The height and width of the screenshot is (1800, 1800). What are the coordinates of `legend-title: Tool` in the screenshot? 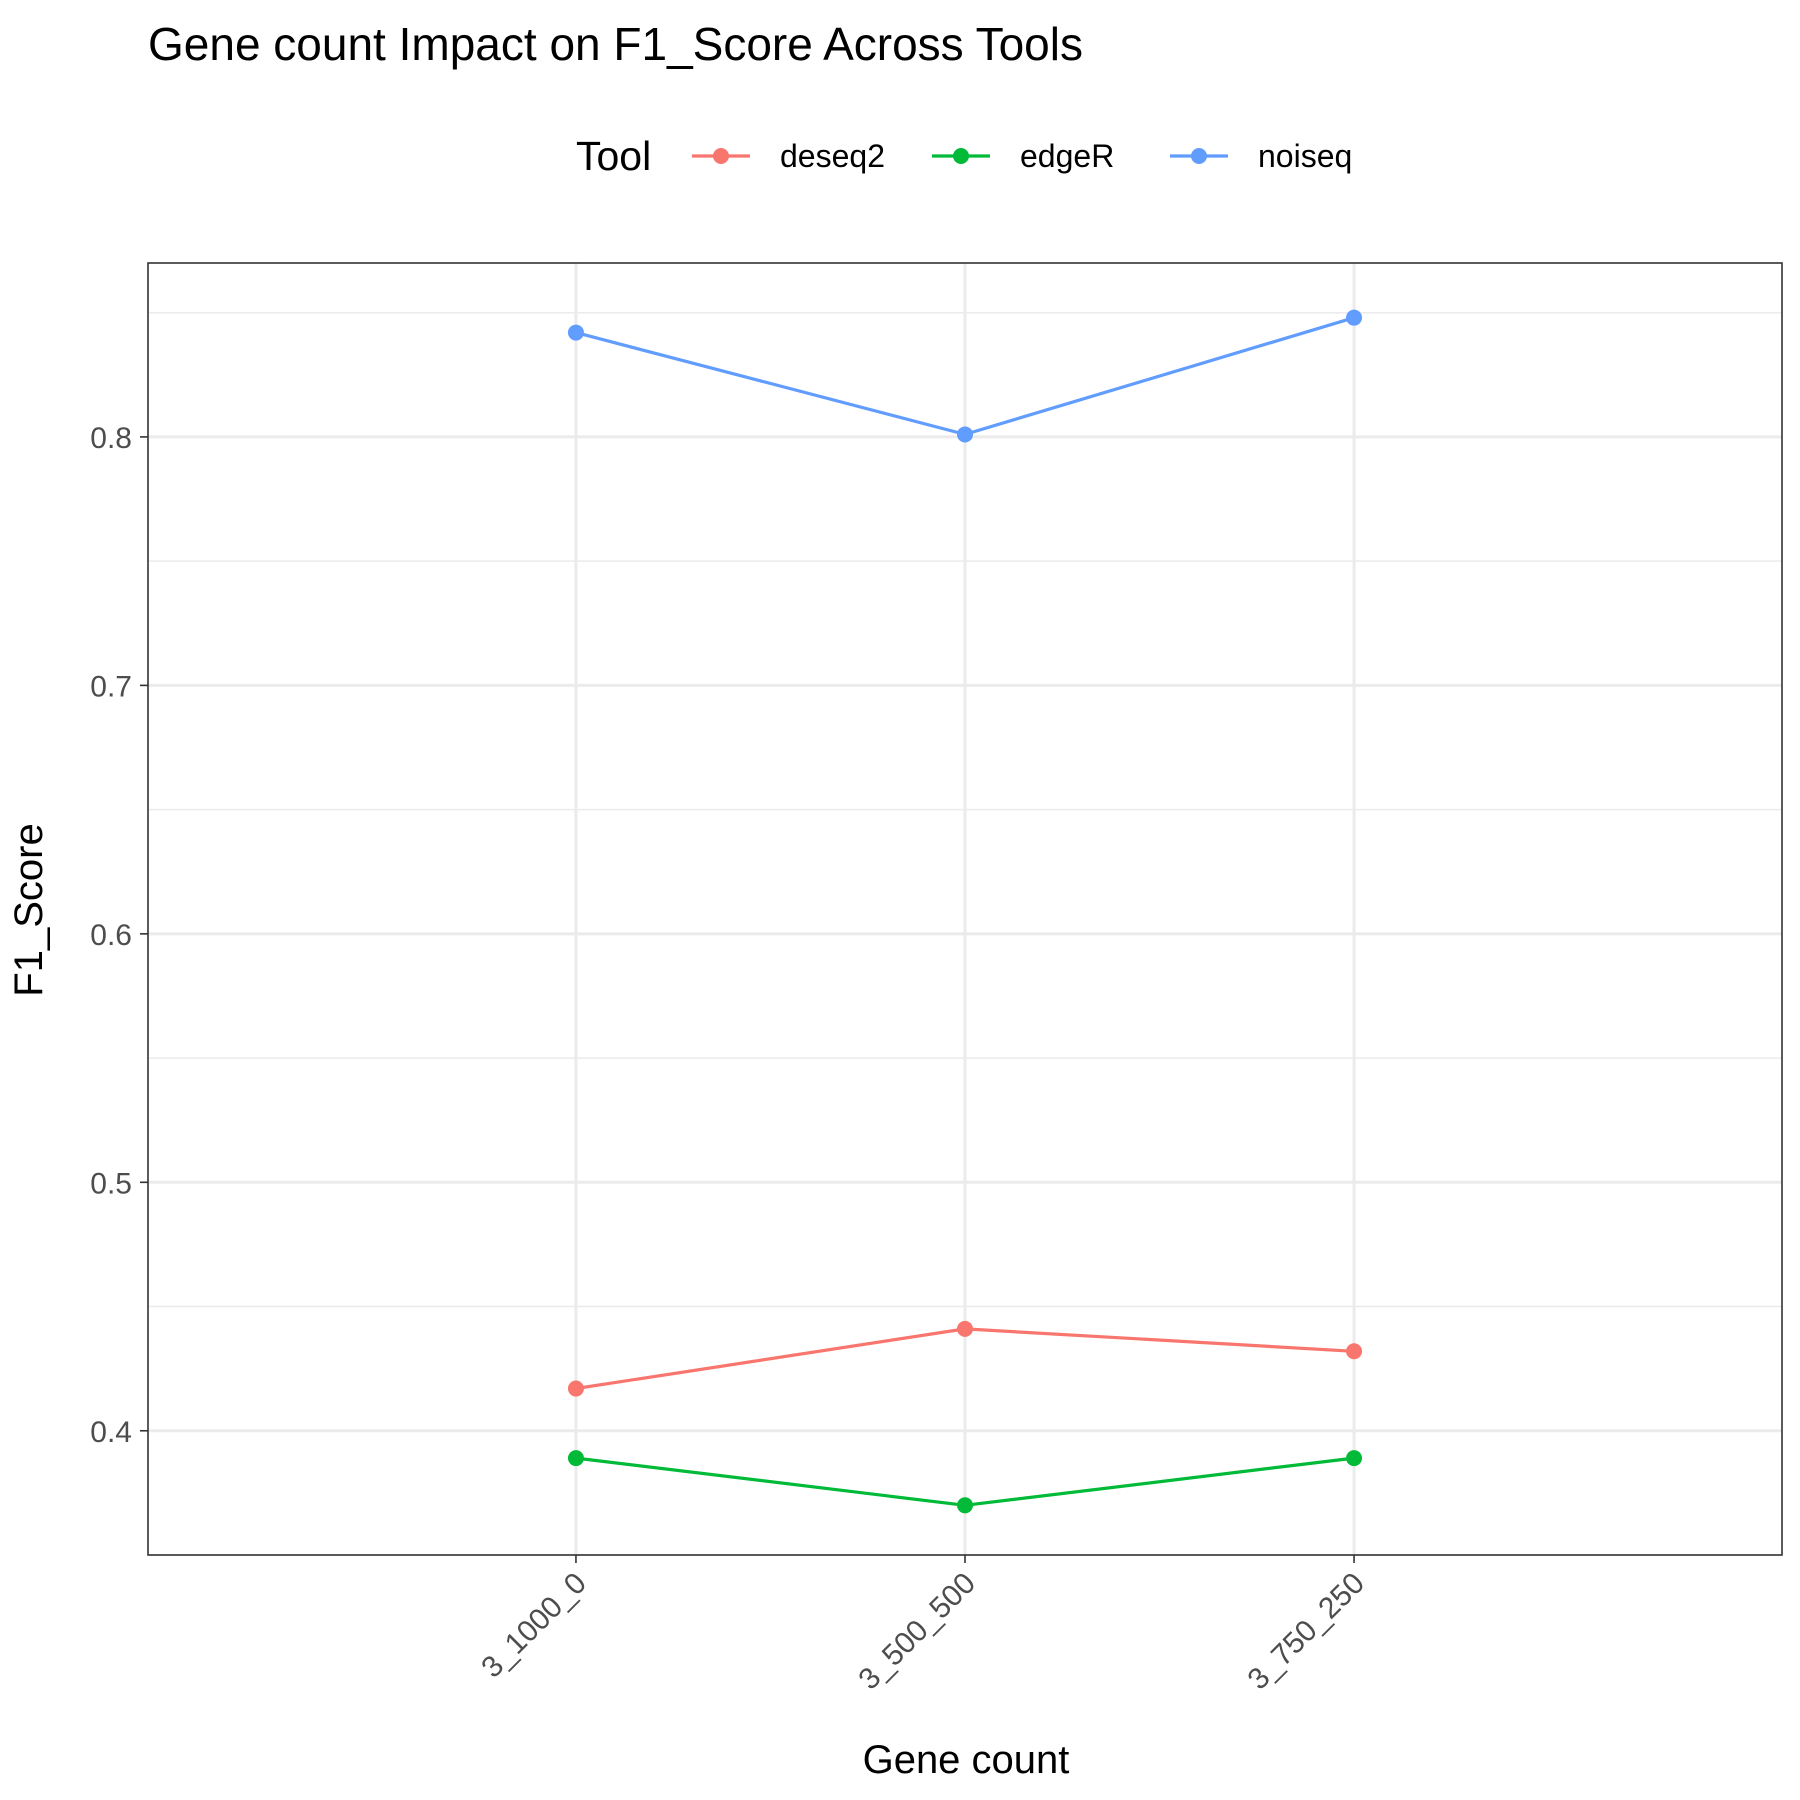 It's located at (613, 156).